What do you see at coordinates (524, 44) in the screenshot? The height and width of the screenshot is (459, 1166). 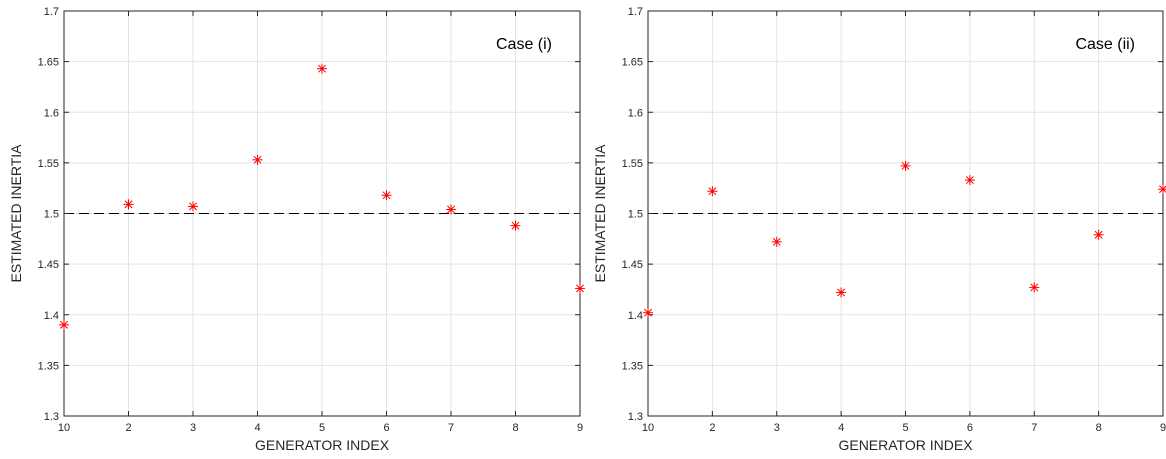 I see `case-annotation: Case (i)` at bounding box center [524, 44].